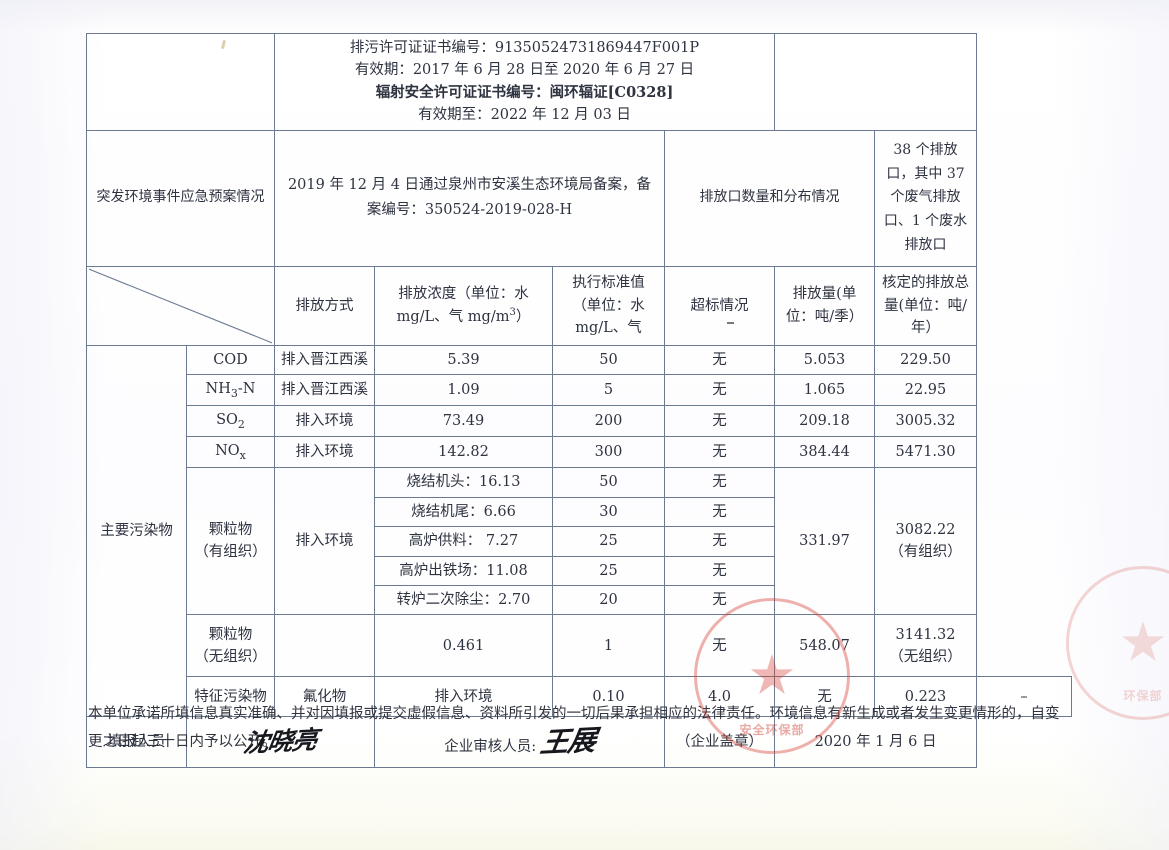  I want to click on table-row: 转炉二次除尘：2.70 20 无, so click(579, 600).